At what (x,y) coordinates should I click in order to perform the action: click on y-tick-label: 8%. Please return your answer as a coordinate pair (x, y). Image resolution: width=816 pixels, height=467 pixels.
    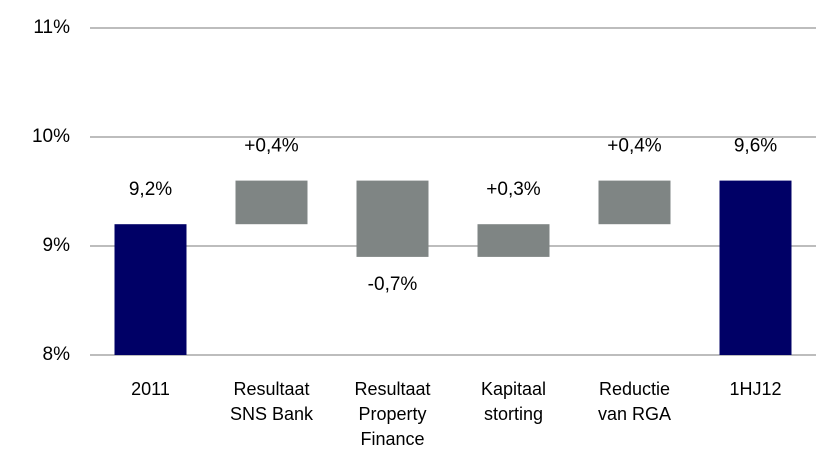
    Looking at the image, I should click on (57, 354).